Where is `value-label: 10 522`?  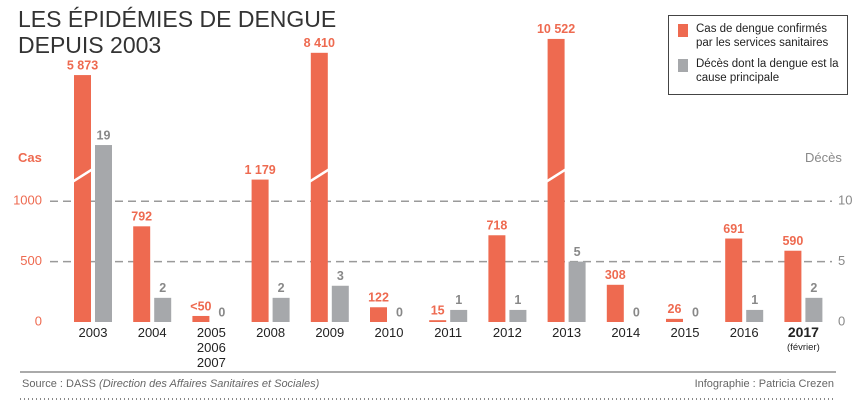 value-label: 10 522 is located at coordinates (556, 29).